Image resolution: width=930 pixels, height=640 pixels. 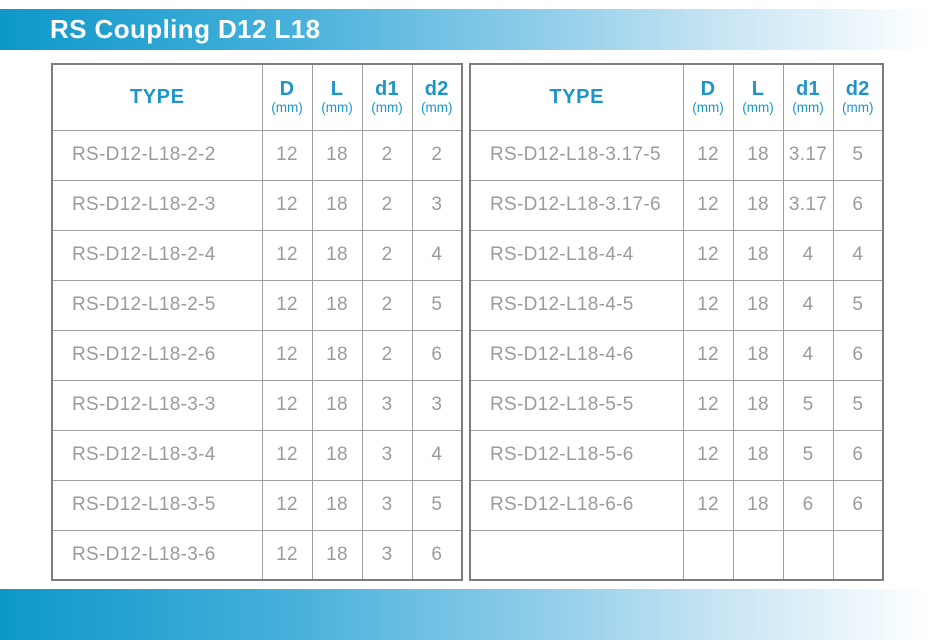 What do you see at coordinates (185, 29) in the screenshot?
I see `page-title: RS Coupling D12 L18` at bounding box center [185, 29].